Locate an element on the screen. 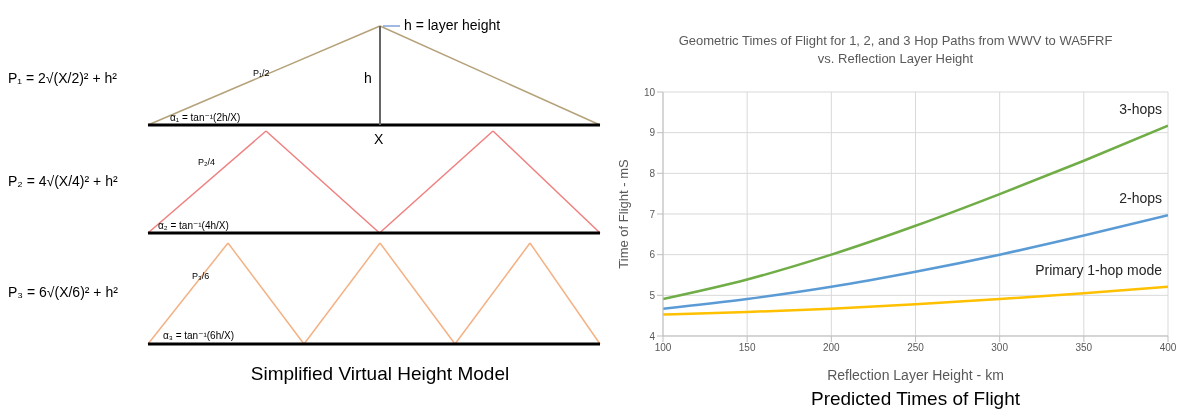 The image size is (1186, 419). text: X is located at coordinates (379, 139).